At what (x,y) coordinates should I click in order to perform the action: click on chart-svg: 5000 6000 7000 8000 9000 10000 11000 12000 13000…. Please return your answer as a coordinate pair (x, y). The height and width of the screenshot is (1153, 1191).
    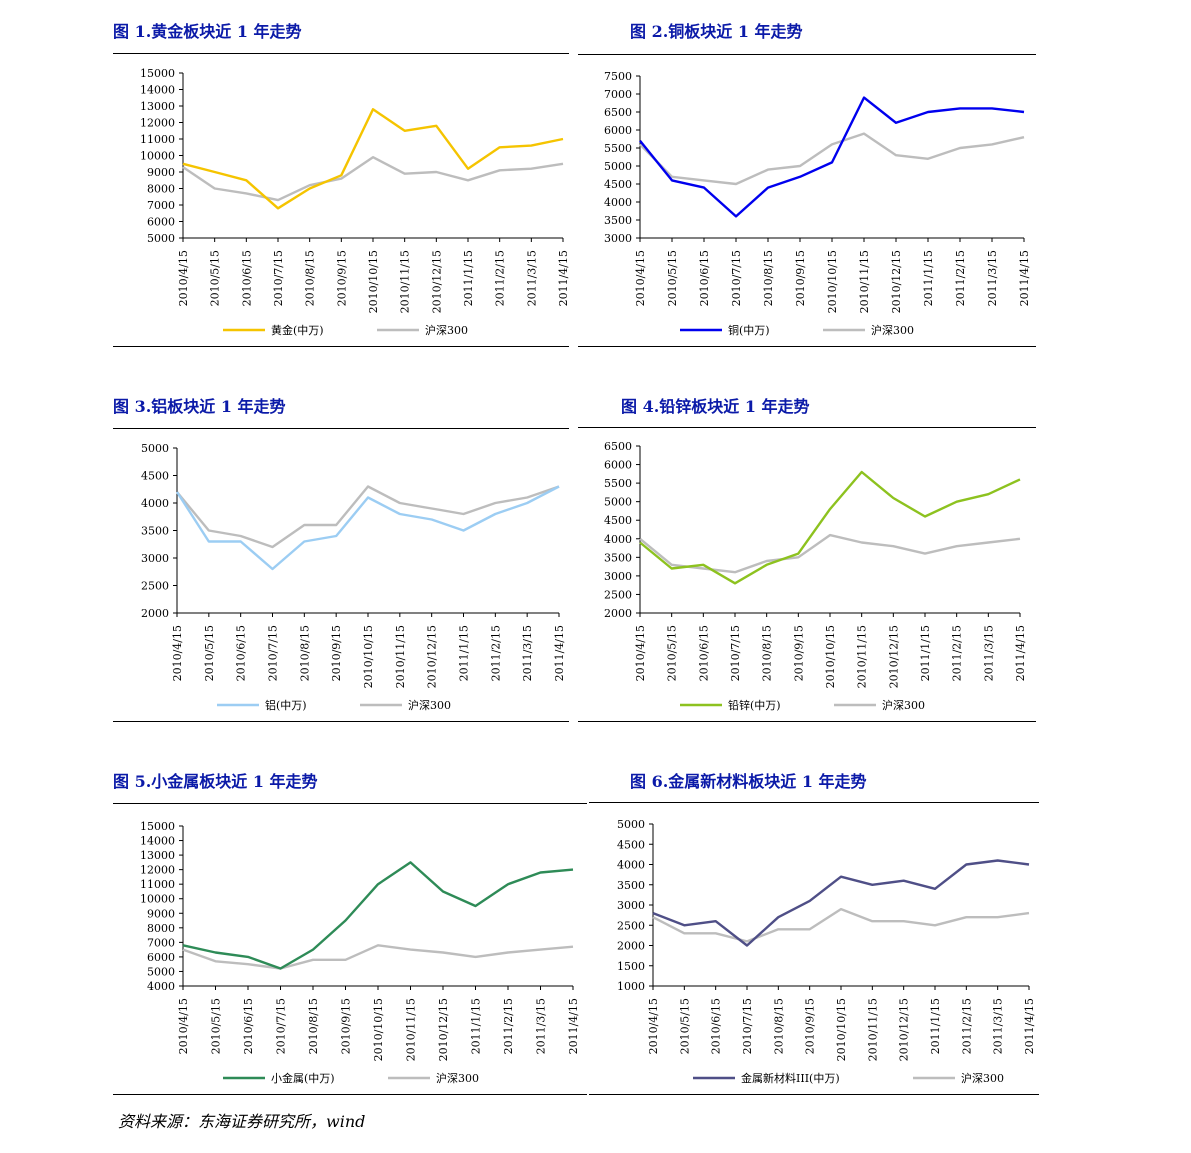
    Looking at the image, I should click on (355, 202).